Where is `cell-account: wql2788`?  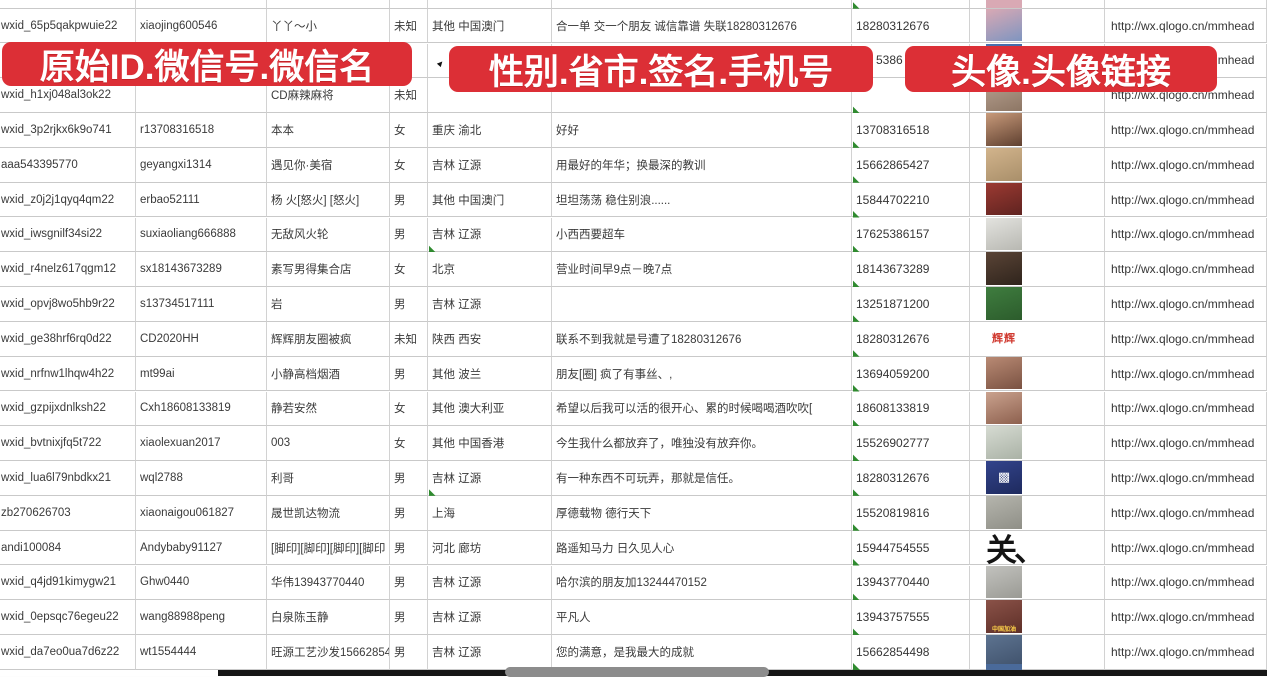
cell-account: wql2788 is located at coordinates (201, 478).